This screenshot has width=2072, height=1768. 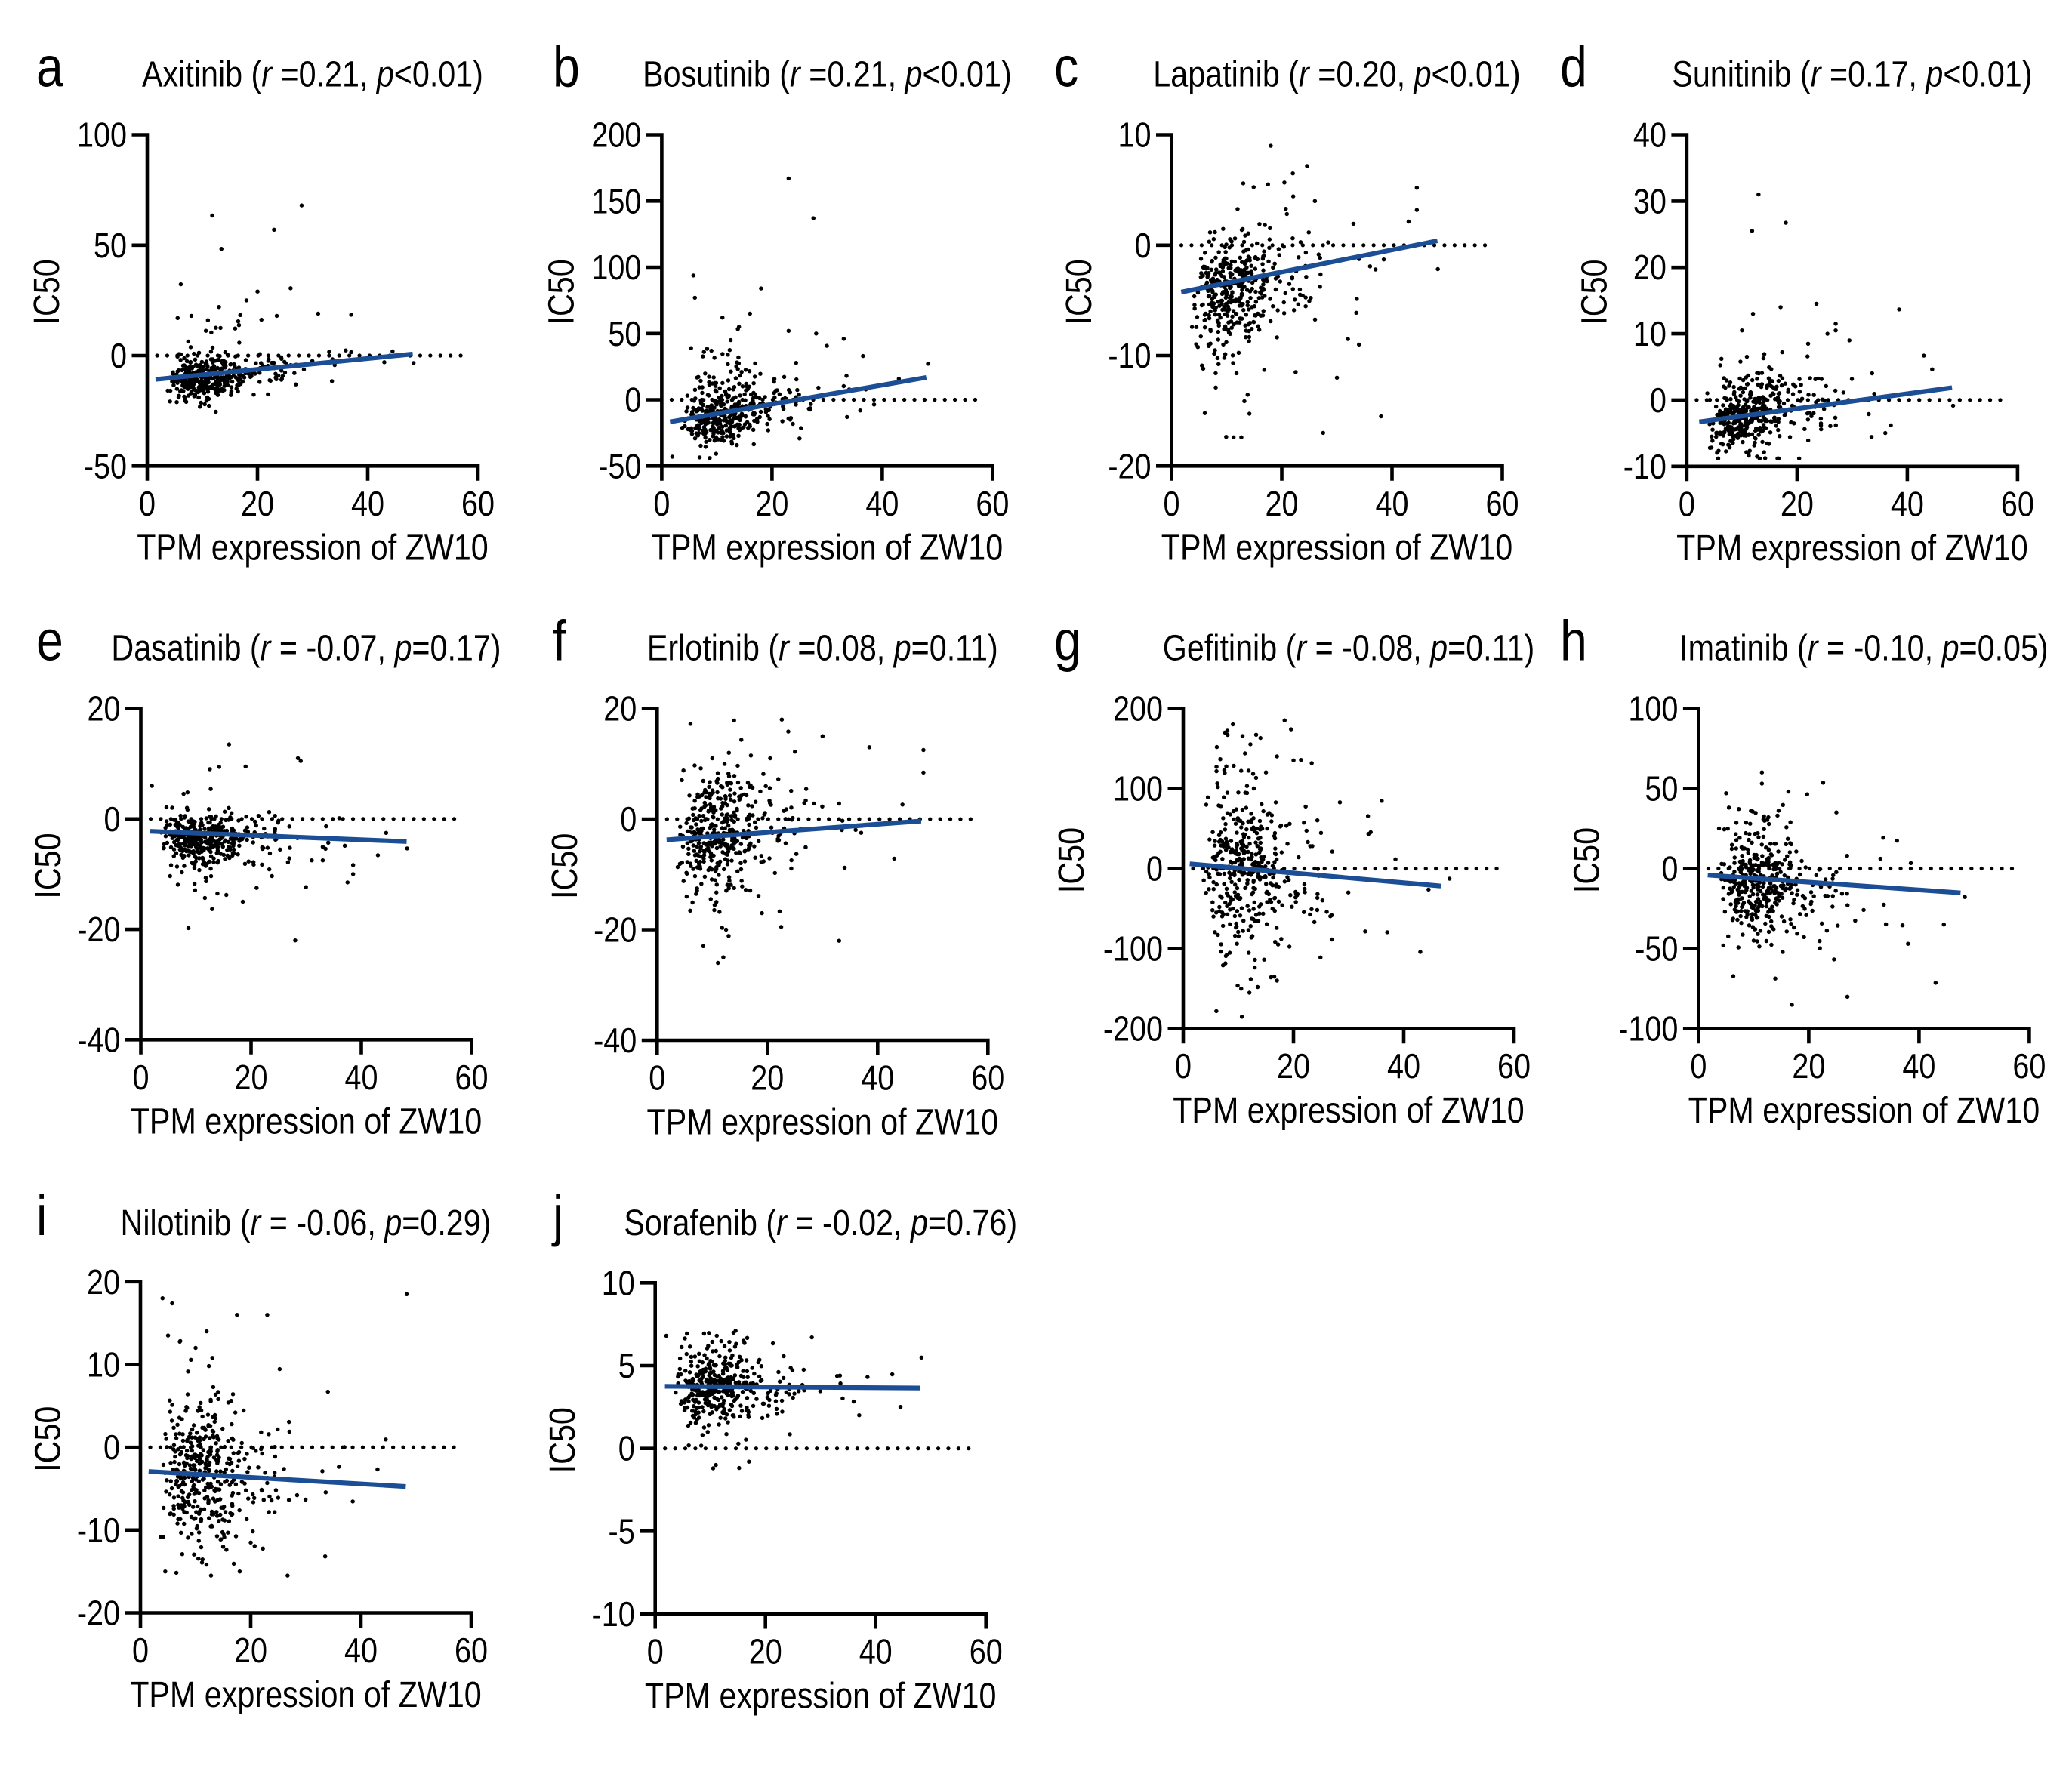 I want to click on svg-text: Dasatinib (r = -0.07, p=0.17), so click(x=306, y=647).